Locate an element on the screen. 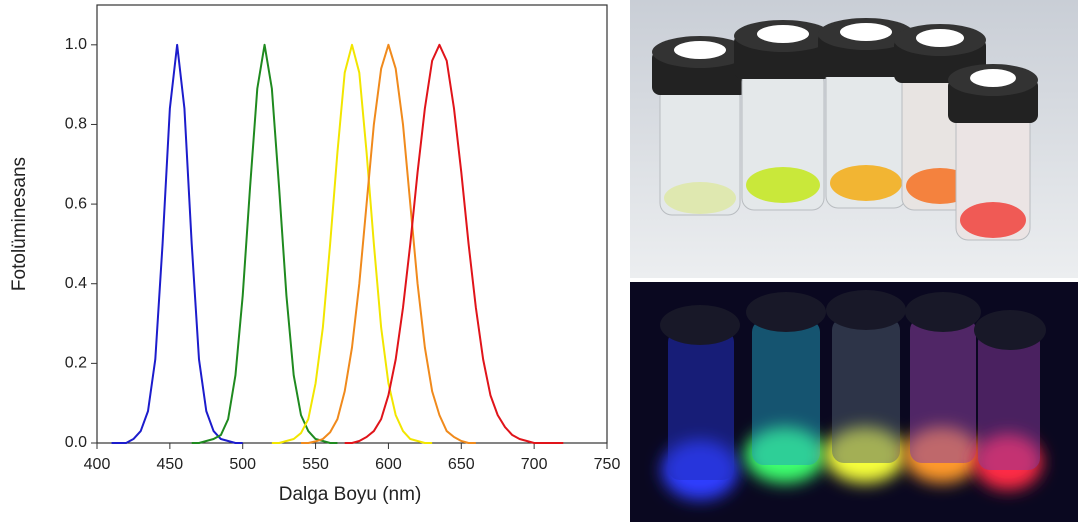 This screenshot has width=1078, height=522. x-tick-label: 450 is located at coordinates (170, 464).